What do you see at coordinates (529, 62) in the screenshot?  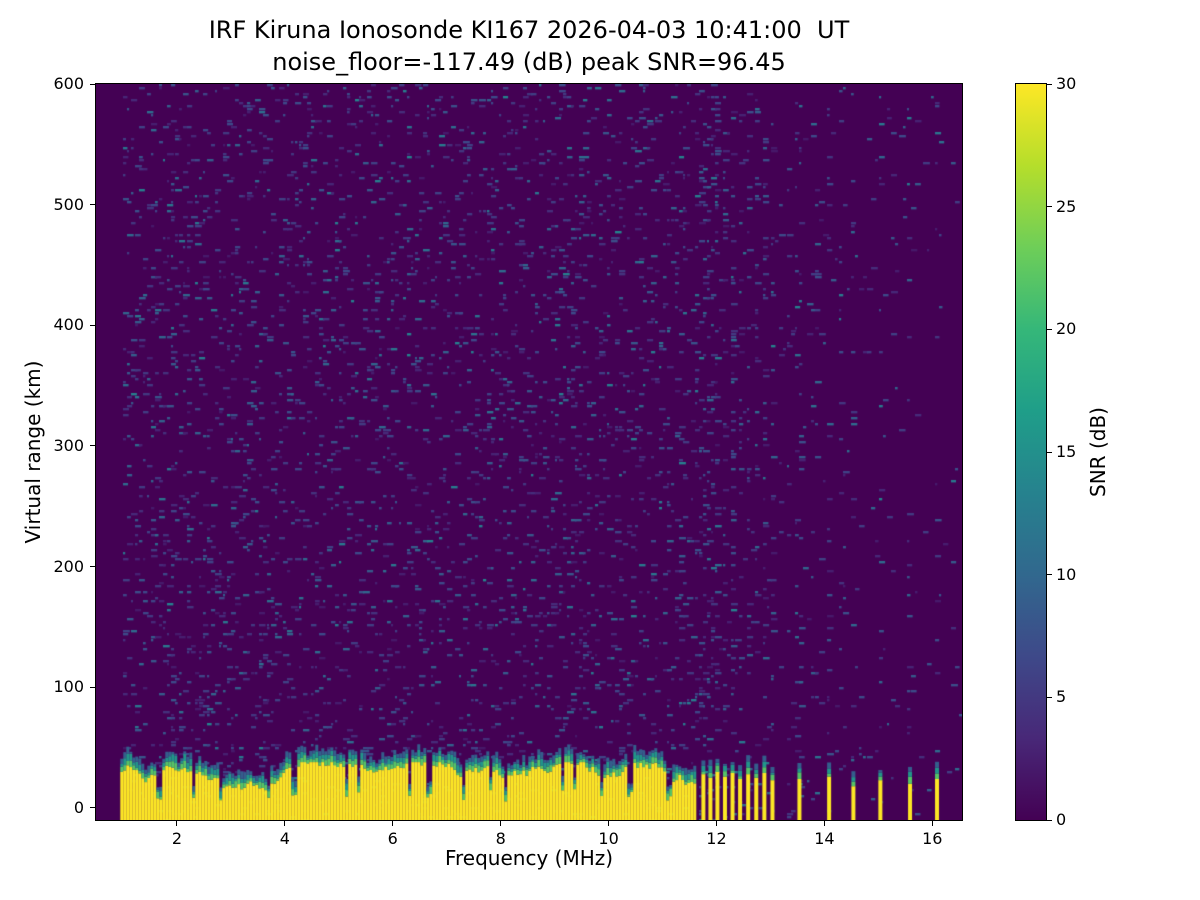 I see `chart-title-line2: noise_floor=-117.49 (dB) peak SNR=96.45` at bounding box center [529, 62].